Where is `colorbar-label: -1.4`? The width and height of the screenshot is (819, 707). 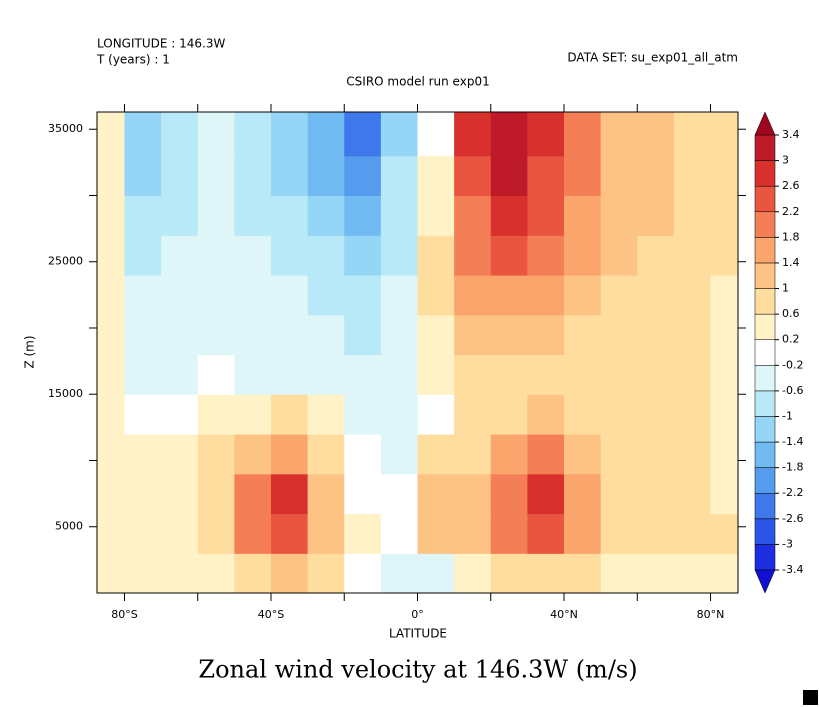
colorbar-label: -1.4 is located at coordinates (792, 441).